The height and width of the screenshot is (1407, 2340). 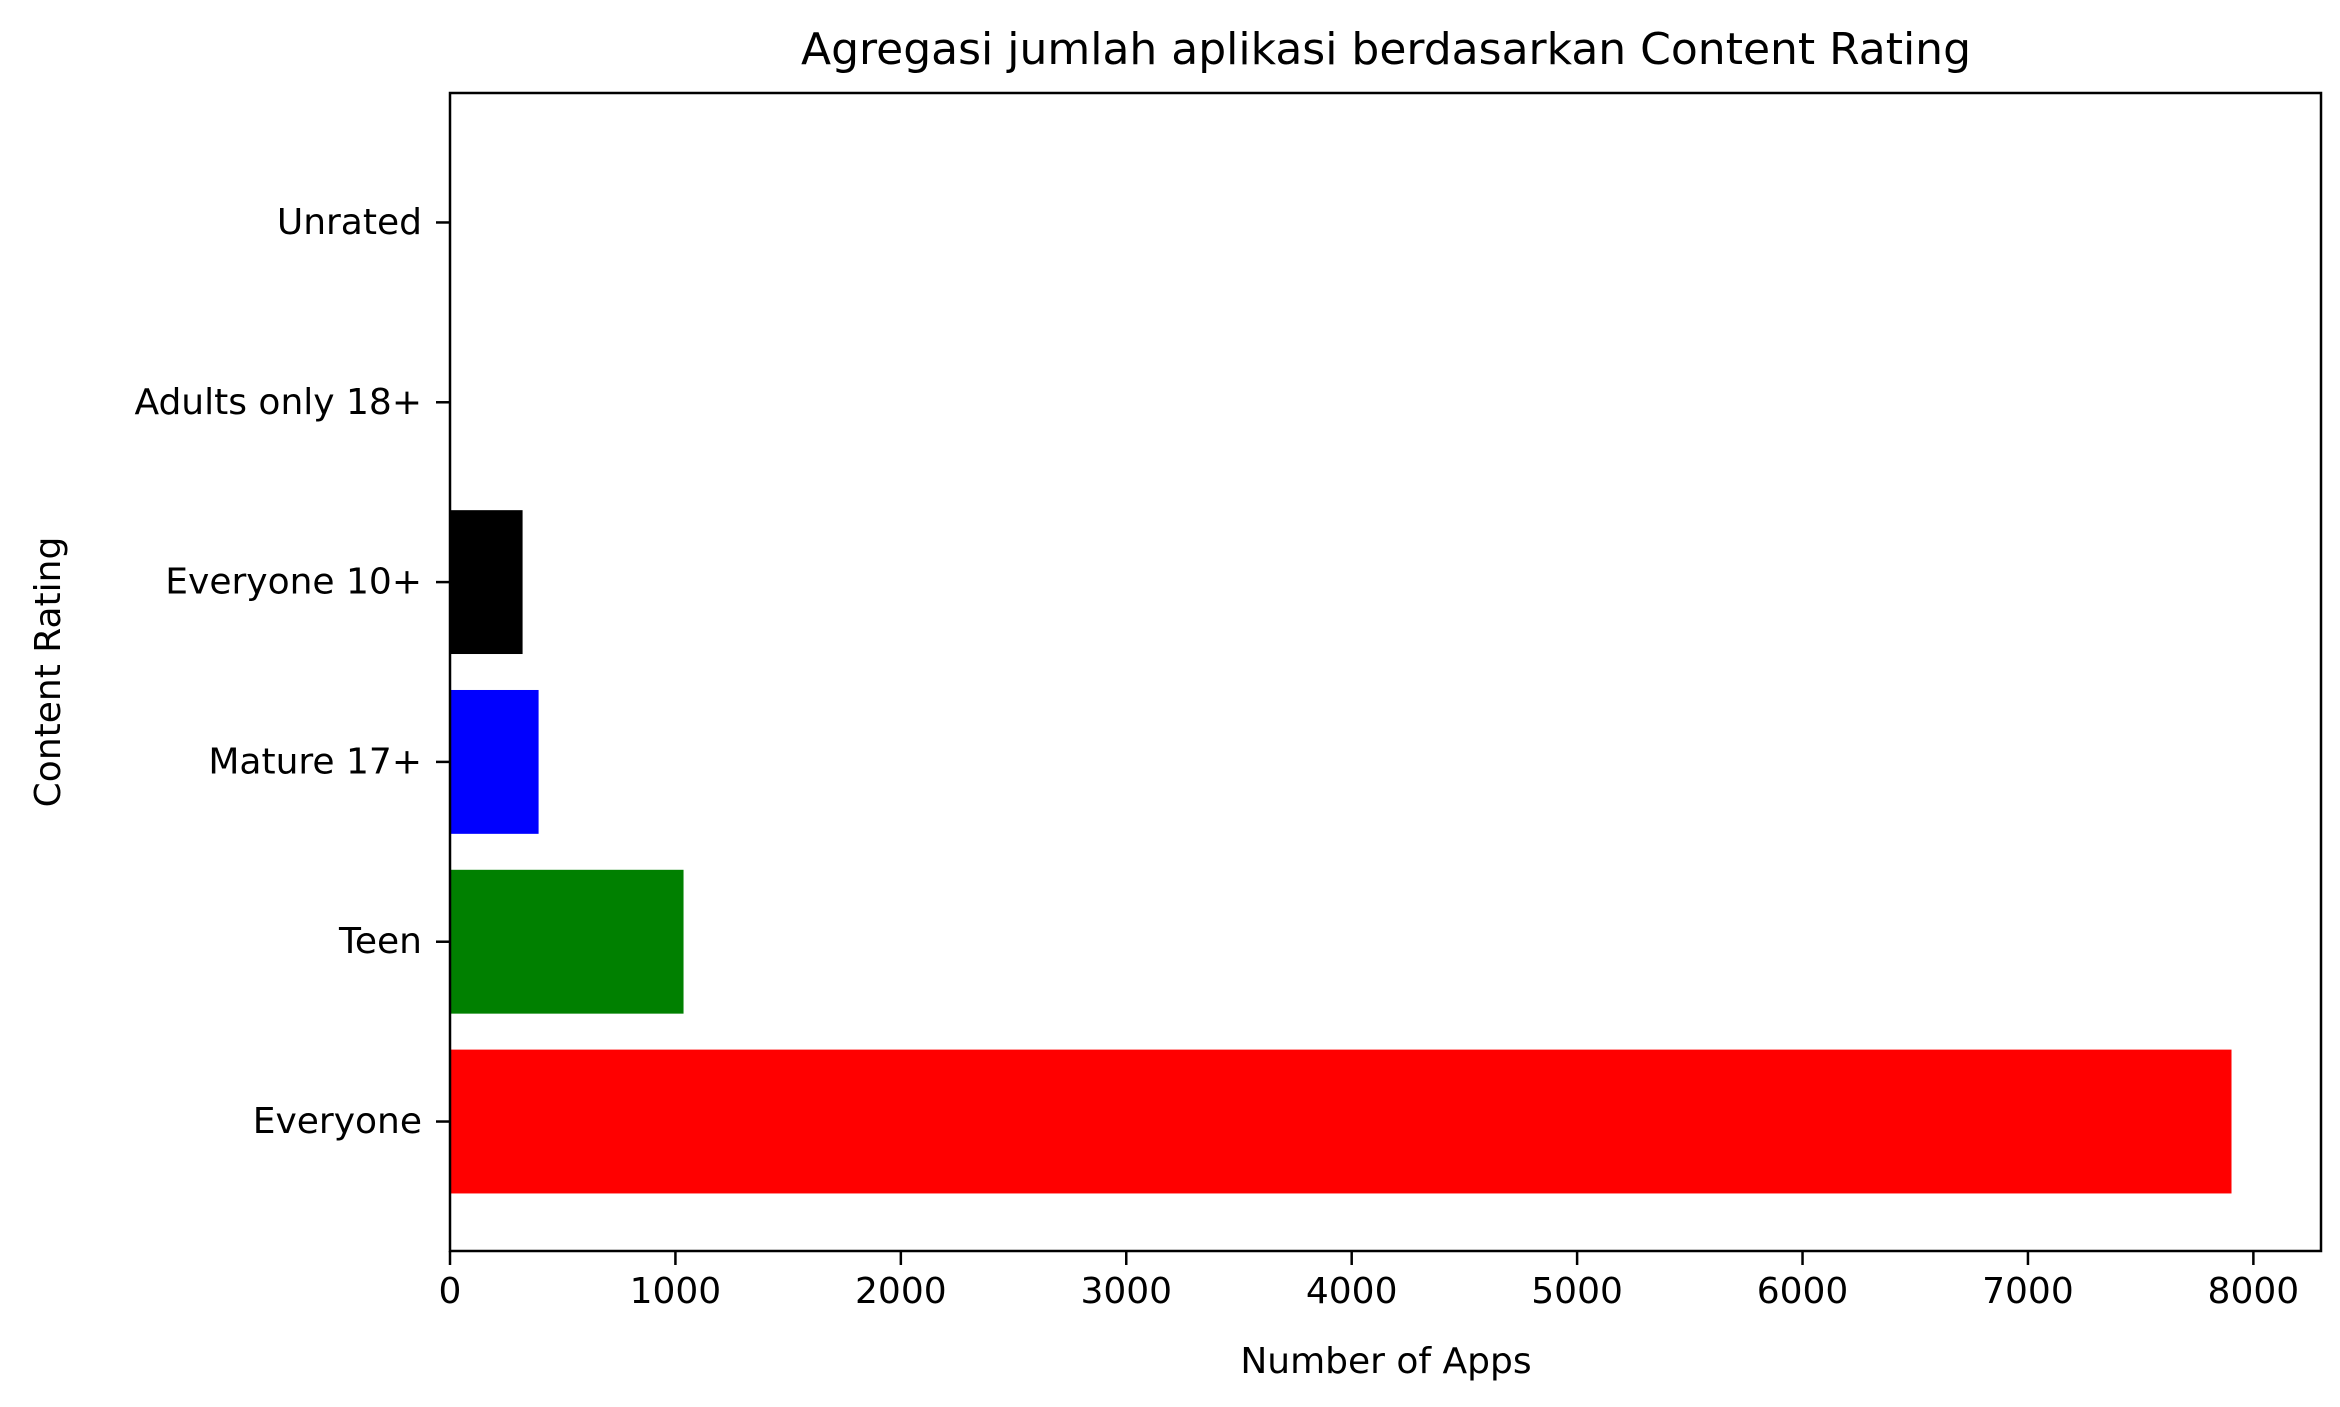 What do you see at coordinates (1803, 1291) in the screenshot?
I see `x-tick-label: 6000` at bounding box center [1803, 1291].